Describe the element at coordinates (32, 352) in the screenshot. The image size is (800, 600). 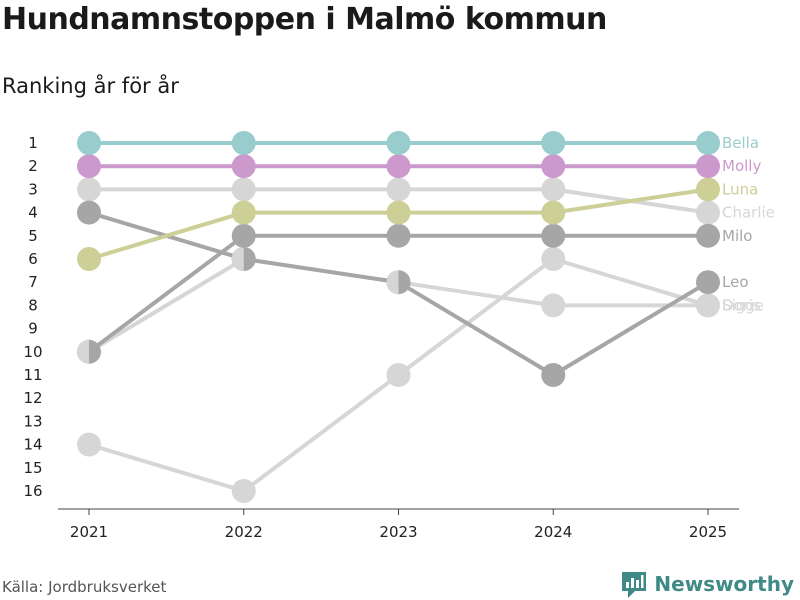
I see `y-tick-label: 10` at that location.